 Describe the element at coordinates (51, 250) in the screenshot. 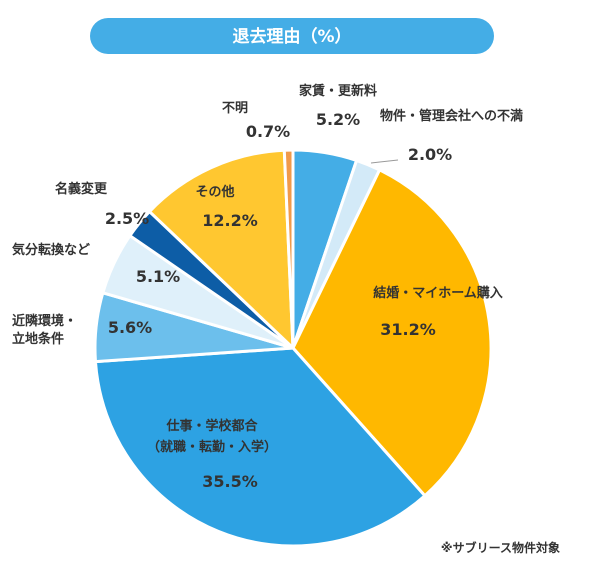

I see `slice-label-5: 気分転換など` at that location.